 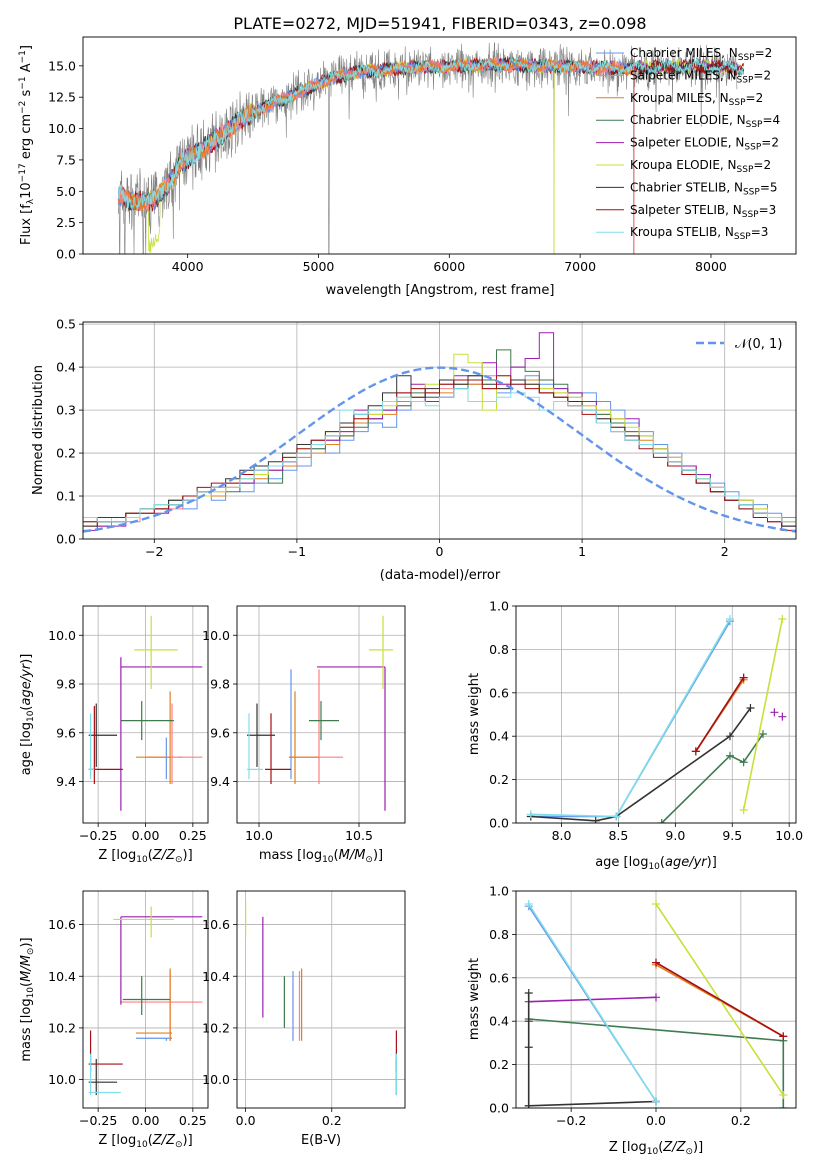 I want to click on weight-age-tick-label-y: 1.0, so click(x=499, y=606).